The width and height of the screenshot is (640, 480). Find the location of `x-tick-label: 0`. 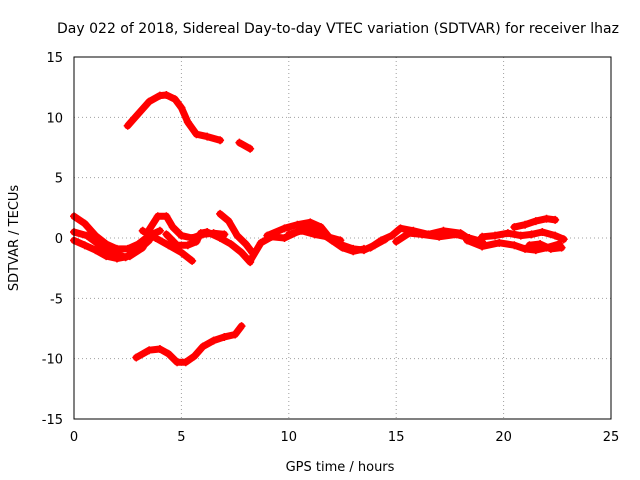

x-tick-label: 0 is located at coordinates (74, 437).